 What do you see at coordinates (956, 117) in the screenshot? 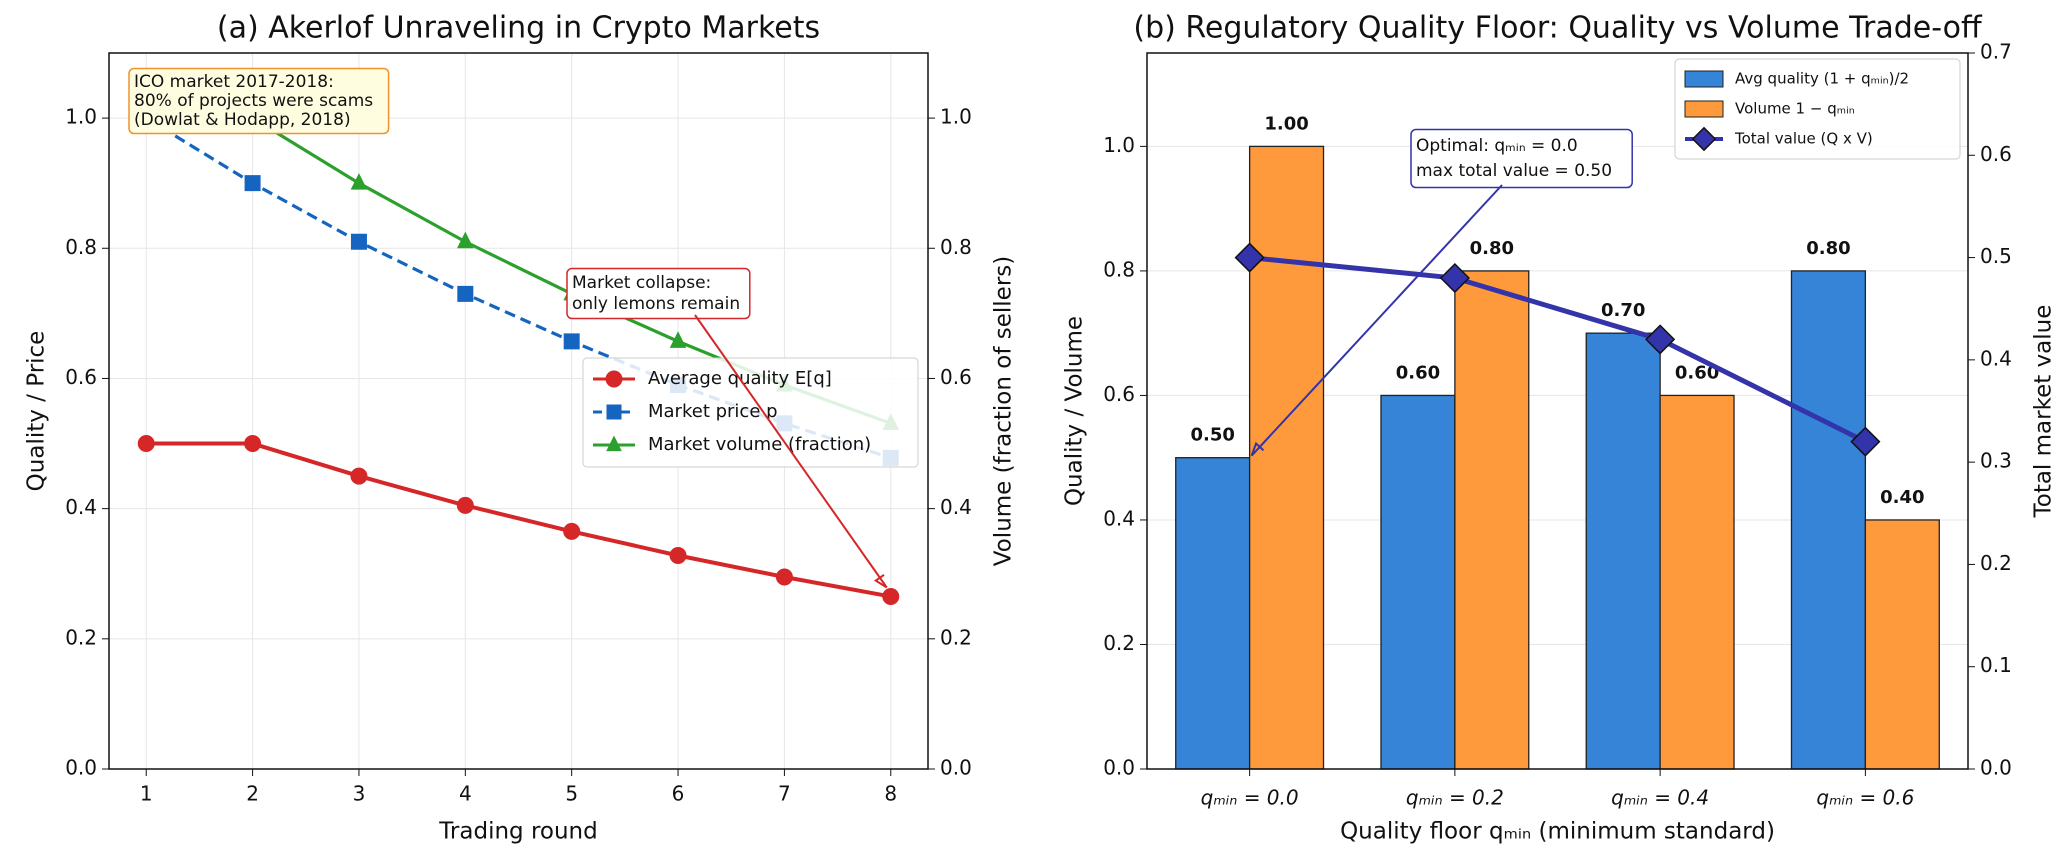
I see `y2-tick-label: 1.0` at bounding box center [956, 117].